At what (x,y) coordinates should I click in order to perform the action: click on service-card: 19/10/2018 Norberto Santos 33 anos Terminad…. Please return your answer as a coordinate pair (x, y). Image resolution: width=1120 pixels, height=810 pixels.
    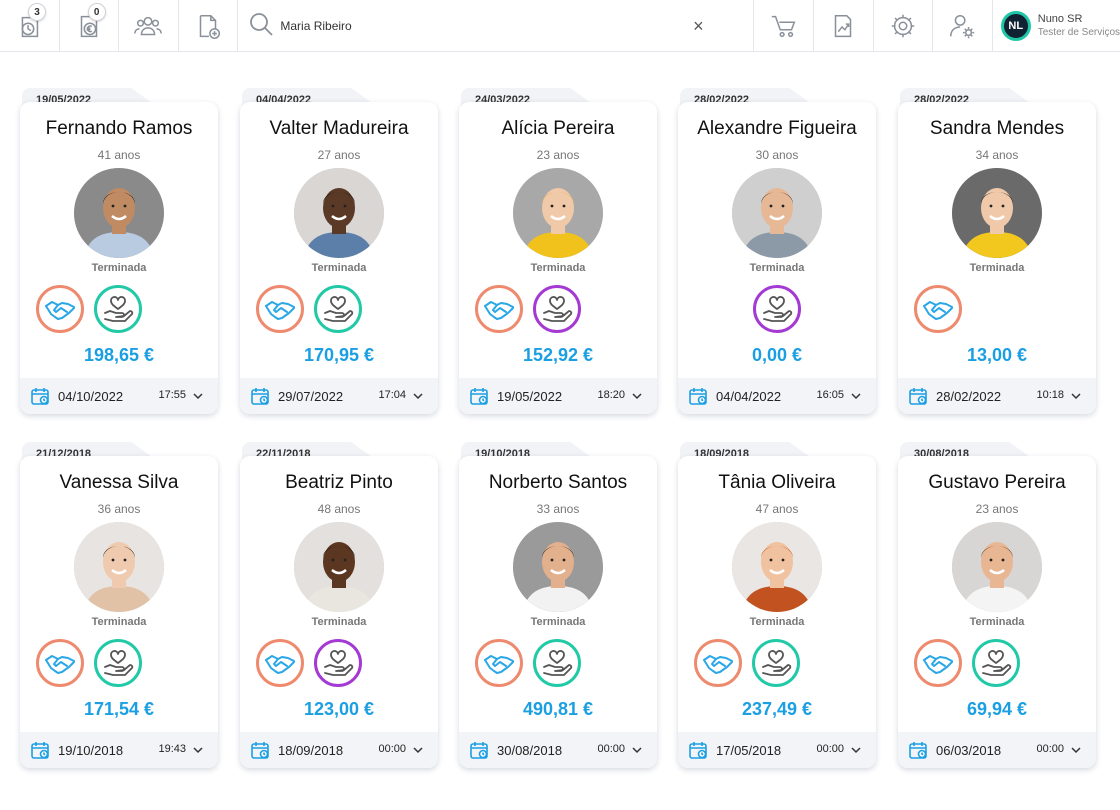
    Looking at the image, I should click on (558, 605).